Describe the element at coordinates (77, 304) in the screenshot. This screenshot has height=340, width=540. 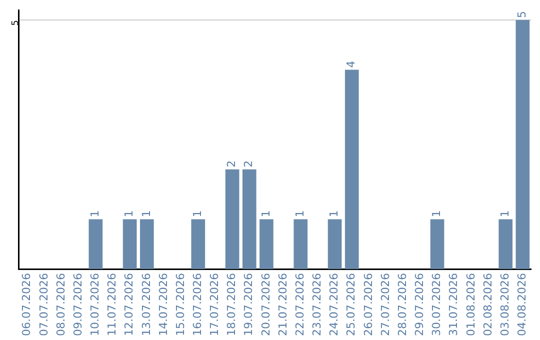
I see `x-tick-label: 09.07.2026` at that location.